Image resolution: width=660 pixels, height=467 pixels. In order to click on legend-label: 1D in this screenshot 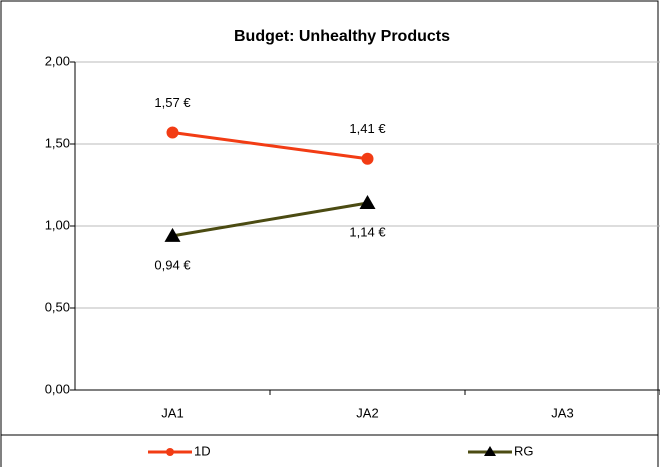, I will do `click(202, 450)`.